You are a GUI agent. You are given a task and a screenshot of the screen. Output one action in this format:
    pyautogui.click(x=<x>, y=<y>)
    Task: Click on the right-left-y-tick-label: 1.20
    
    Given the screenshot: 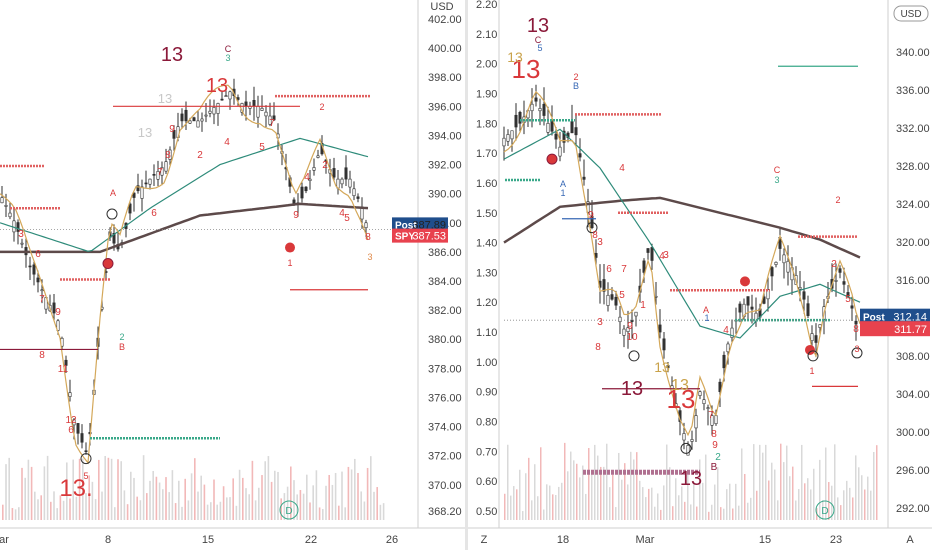 What is the action you would take?
    pyautogui.click(x=486, y=303)
    